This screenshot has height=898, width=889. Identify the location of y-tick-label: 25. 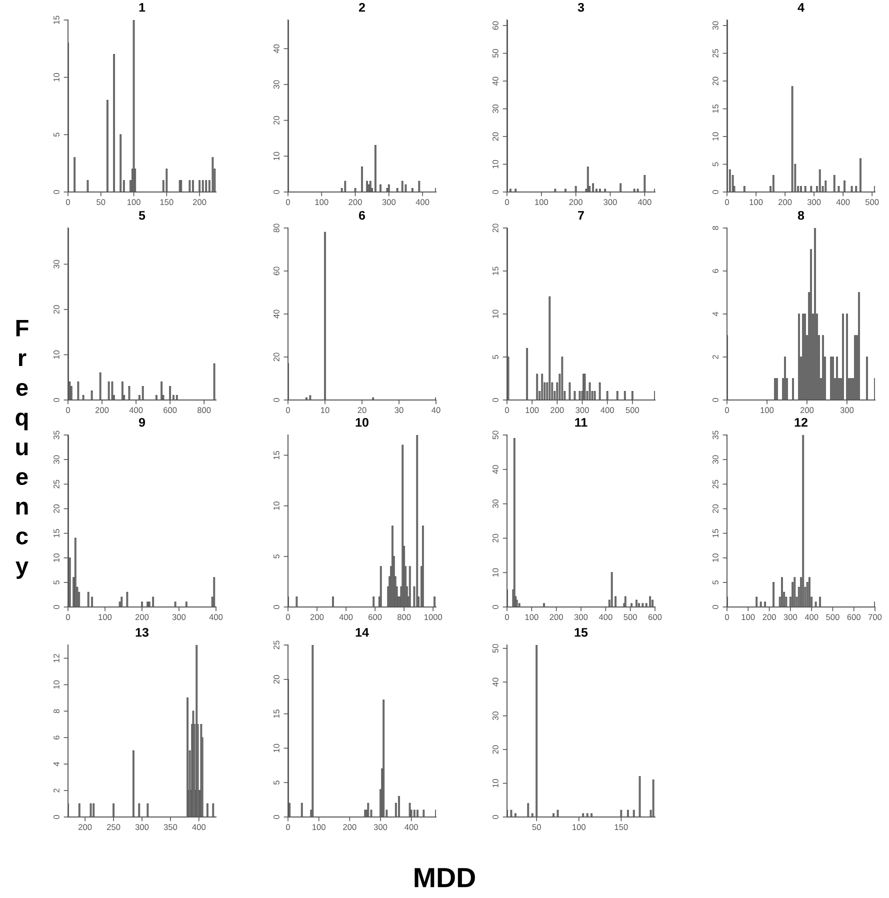
(715, 484).